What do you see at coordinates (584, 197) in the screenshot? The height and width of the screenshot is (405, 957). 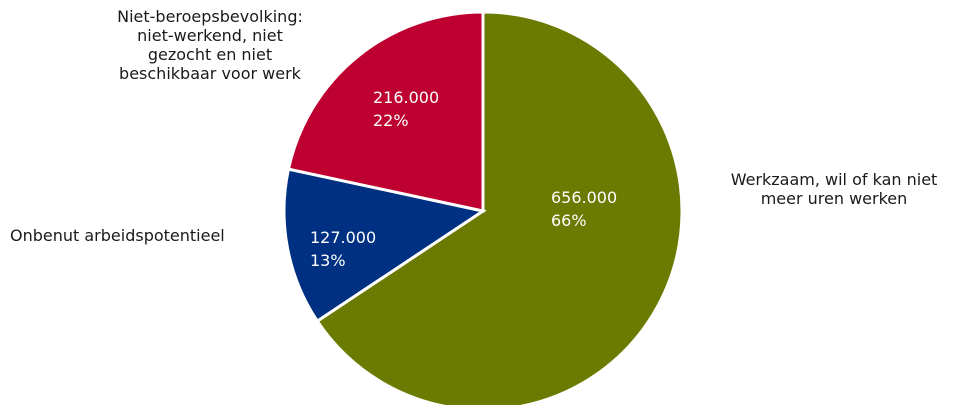 I see `slice-value-label-0: 656.000` at bounding box center [584, 197].